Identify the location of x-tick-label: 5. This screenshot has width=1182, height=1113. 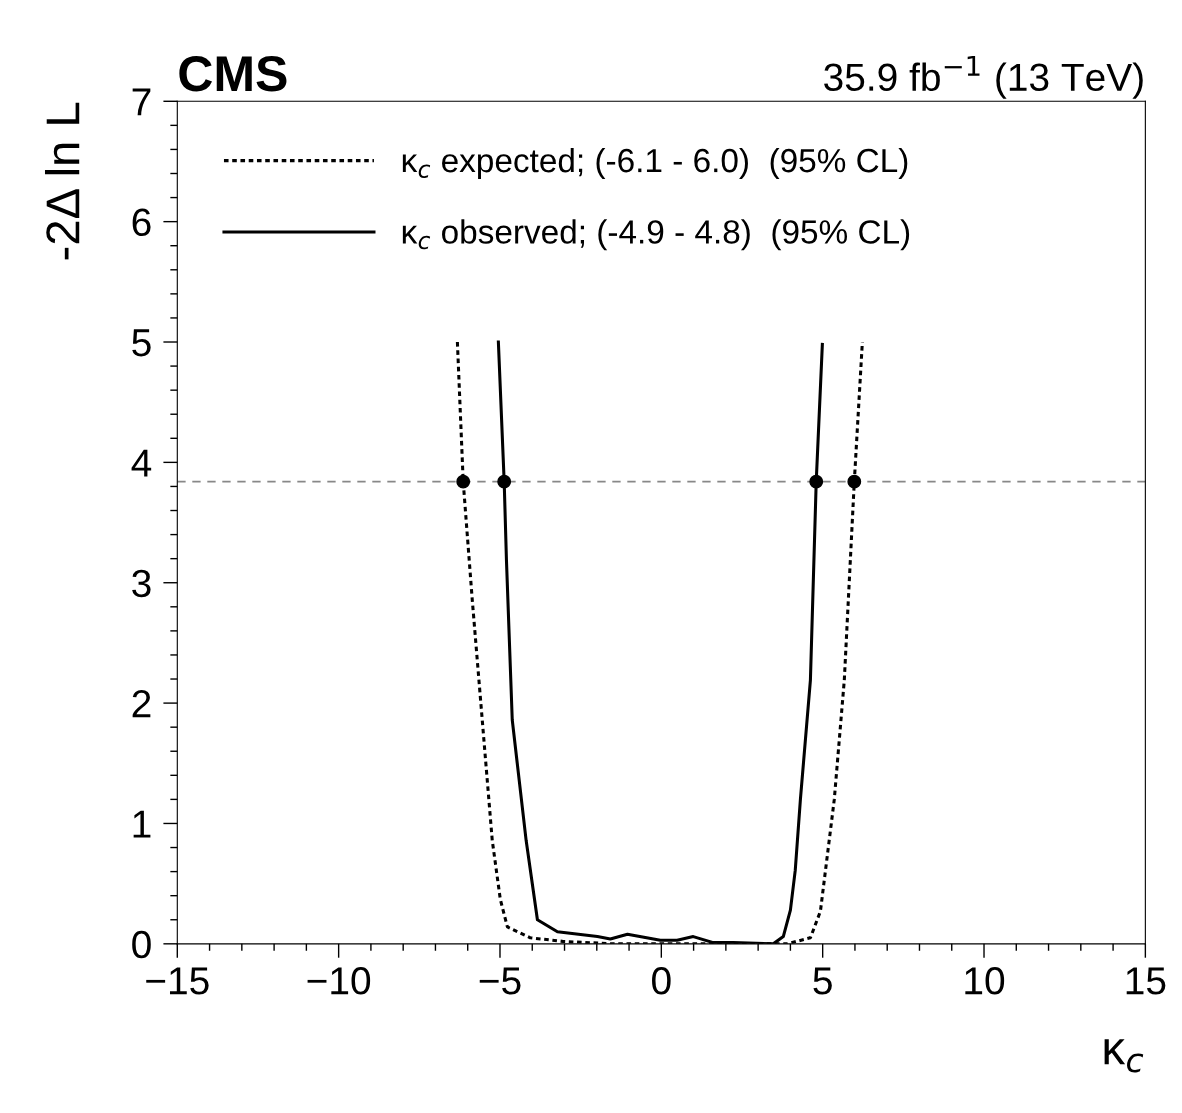
(822, 981).